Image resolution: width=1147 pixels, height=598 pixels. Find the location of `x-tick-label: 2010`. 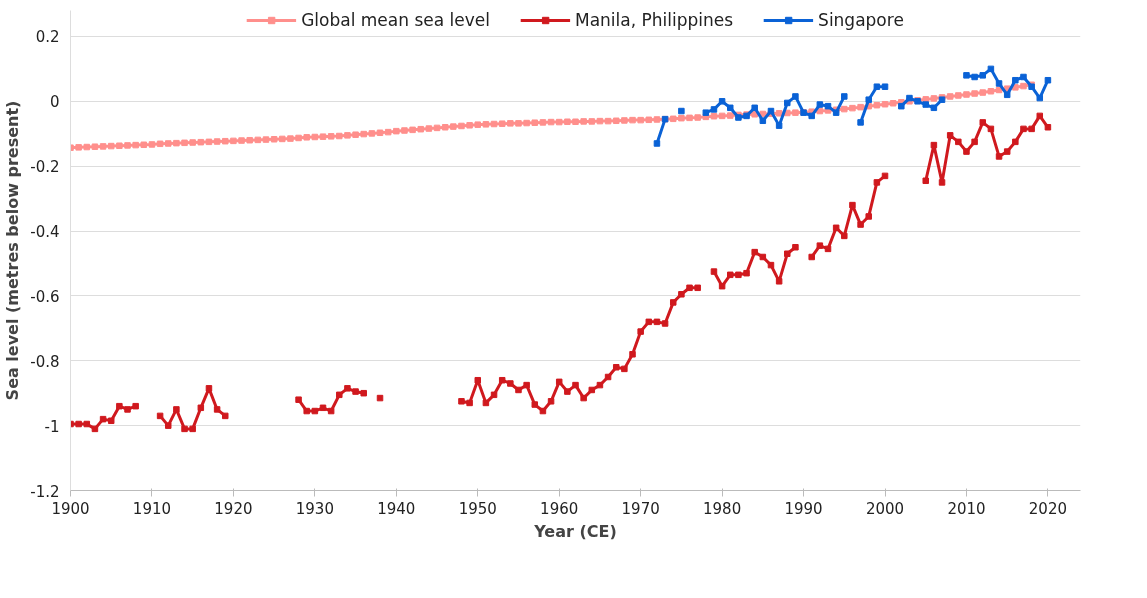

x-tick-label: 2010 is located at coordinates (966, 508).